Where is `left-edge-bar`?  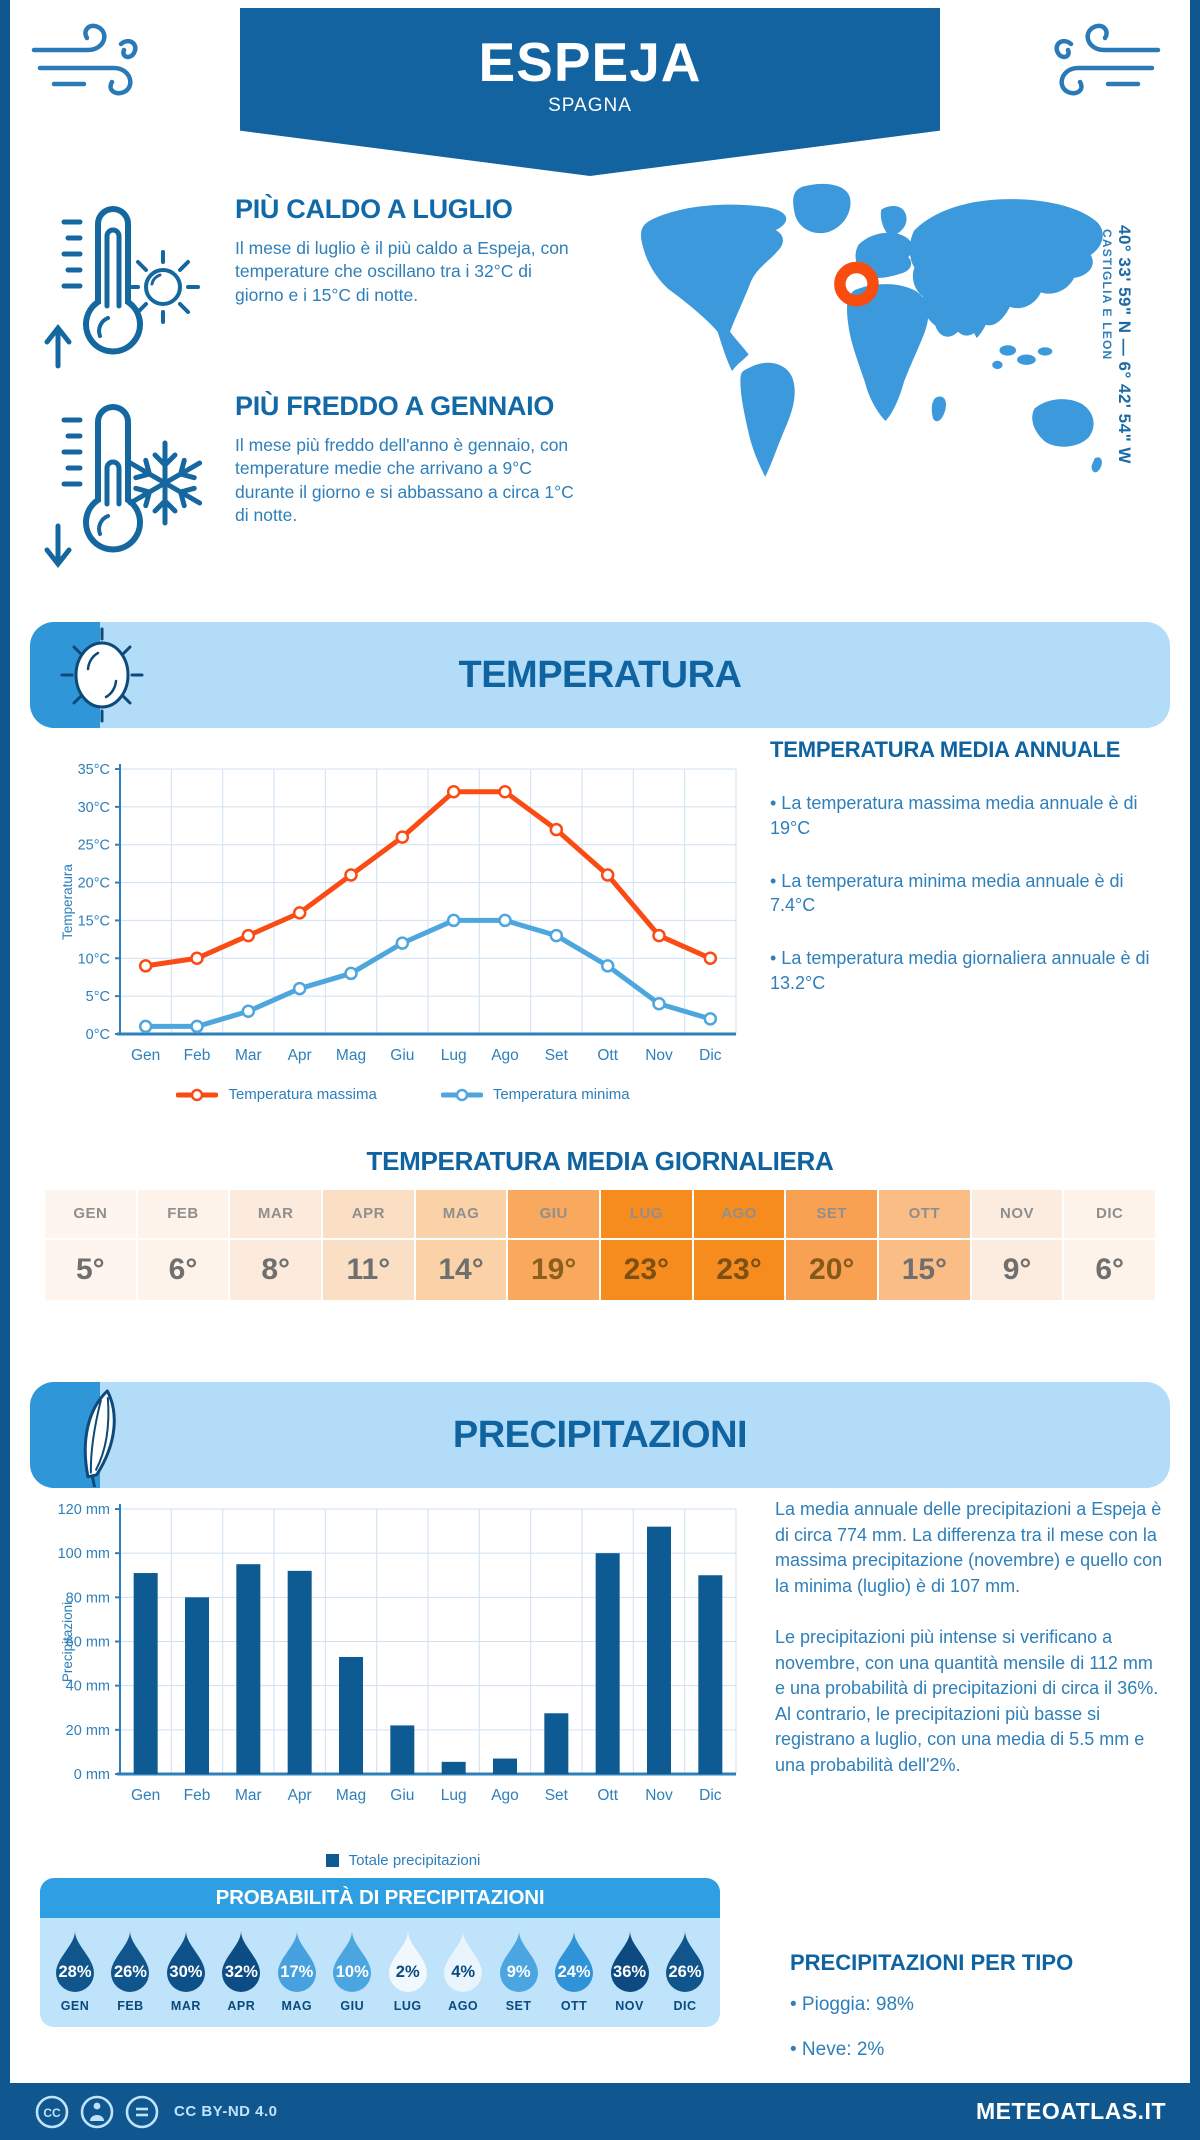
left-edge-bar is located at coordinates (5, 1070).